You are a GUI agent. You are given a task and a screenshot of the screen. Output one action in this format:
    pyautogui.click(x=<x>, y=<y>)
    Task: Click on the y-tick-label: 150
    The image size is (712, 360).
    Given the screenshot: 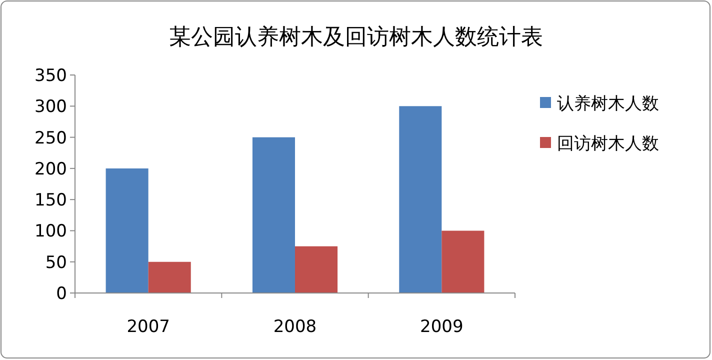 What is the action you would take?
    pyautogui.click(x=50, y=200)
    